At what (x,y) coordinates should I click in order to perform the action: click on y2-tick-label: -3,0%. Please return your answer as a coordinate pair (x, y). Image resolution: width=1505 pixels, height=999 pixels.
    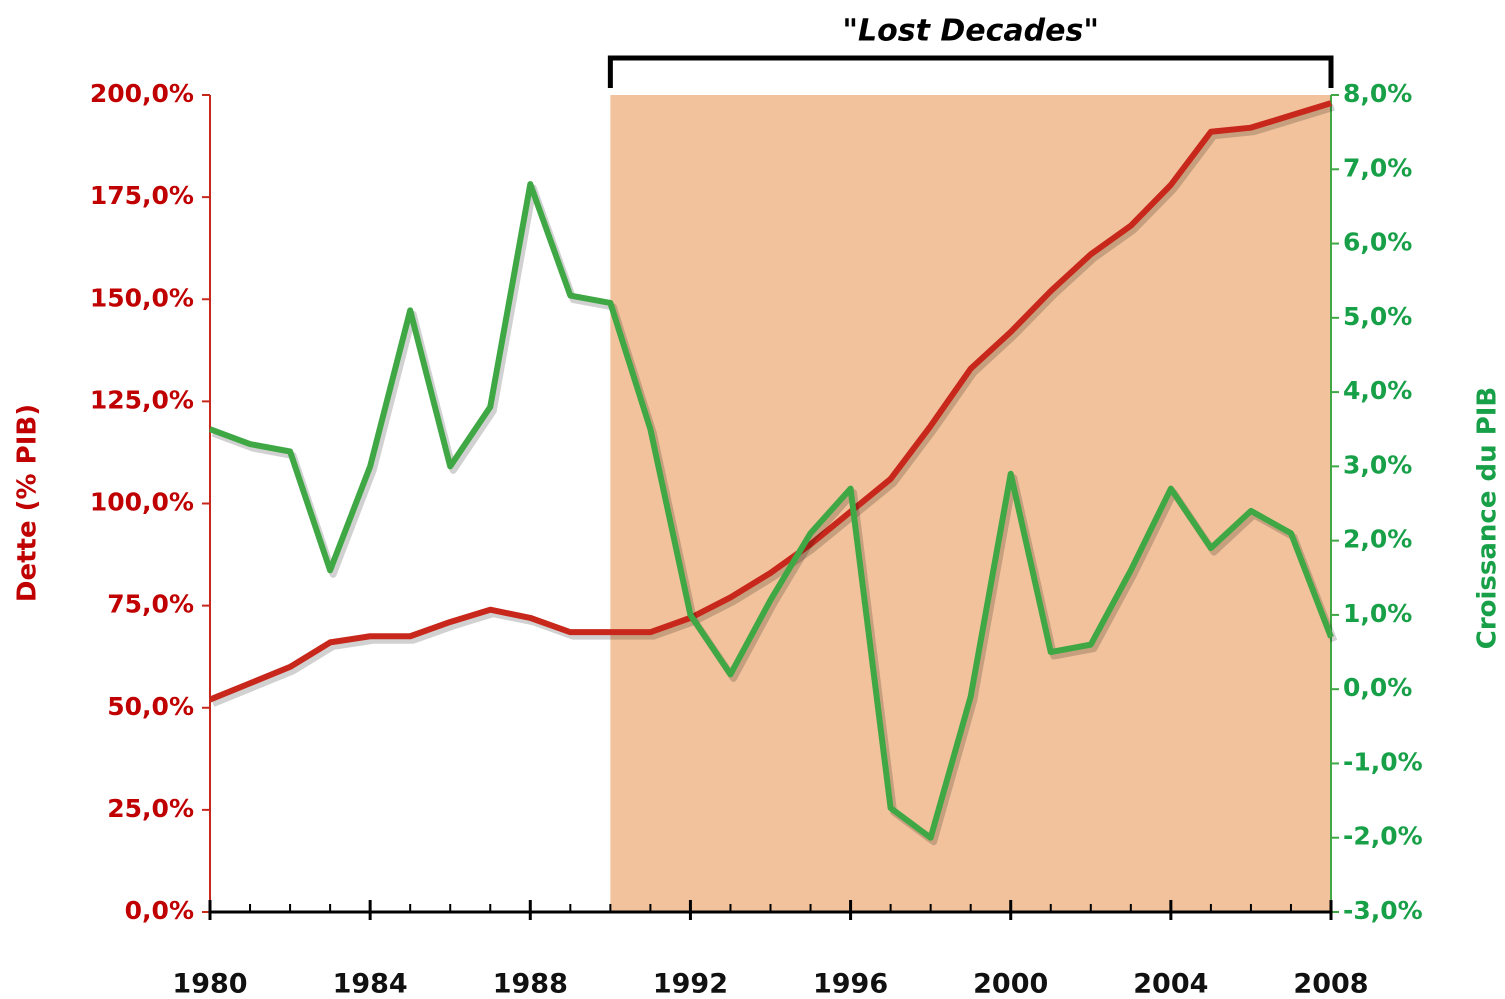
    Looking at the image, I should click on (1383, 910).